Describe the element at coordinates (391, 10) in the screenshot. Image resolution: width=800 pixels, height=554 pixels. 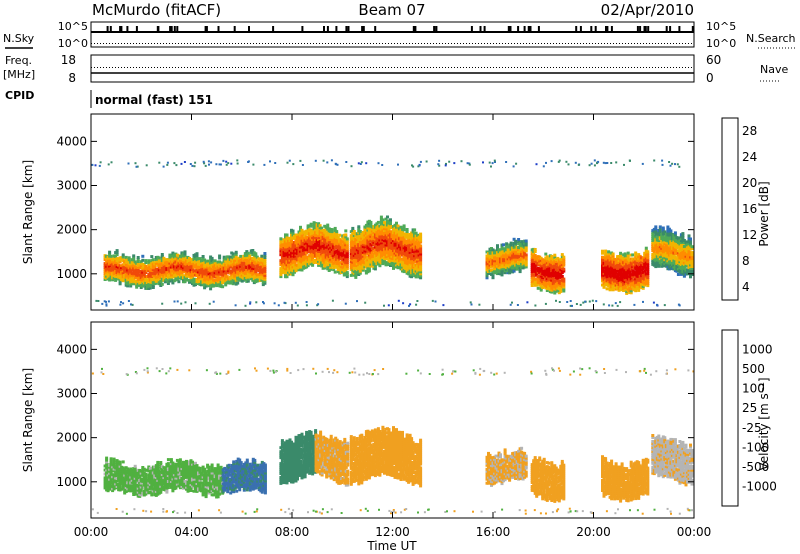
I see `beam-title: Beam 07` at that location.